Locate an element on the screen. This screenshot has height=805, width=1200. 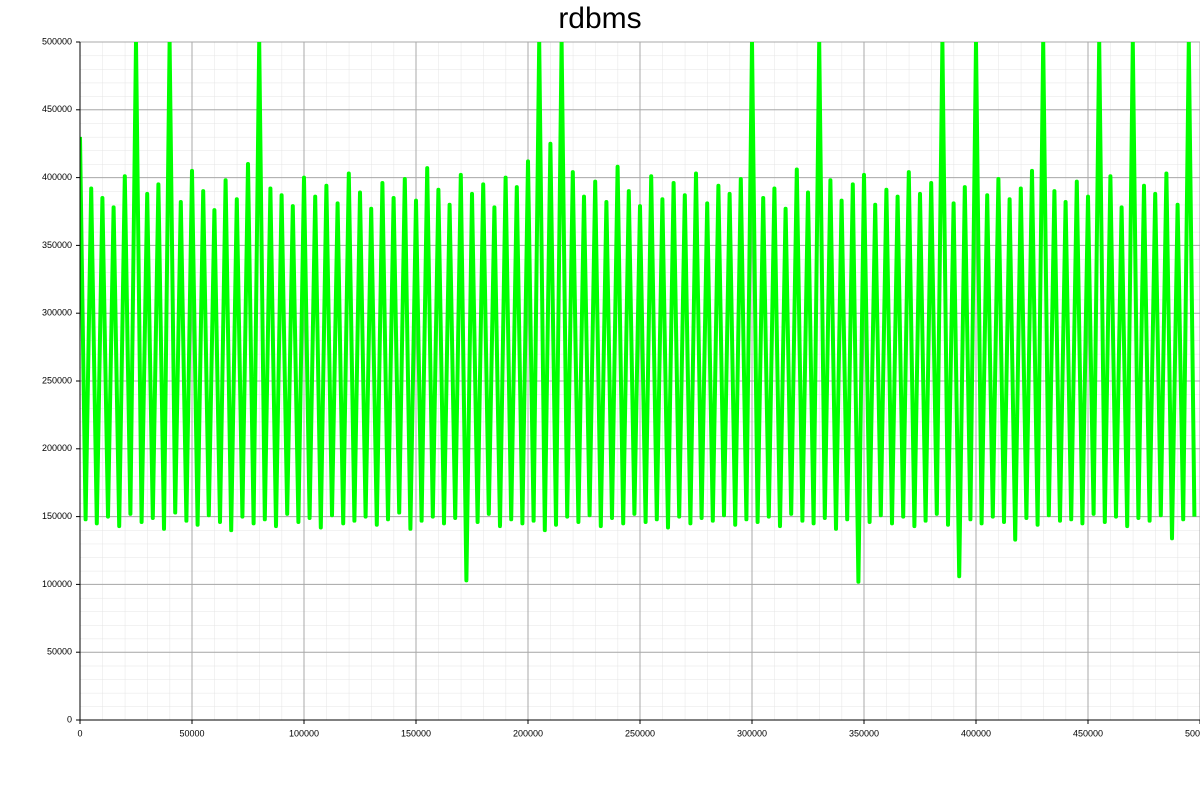
x-tick-label: 100000 is located at coordinates (304, 733).